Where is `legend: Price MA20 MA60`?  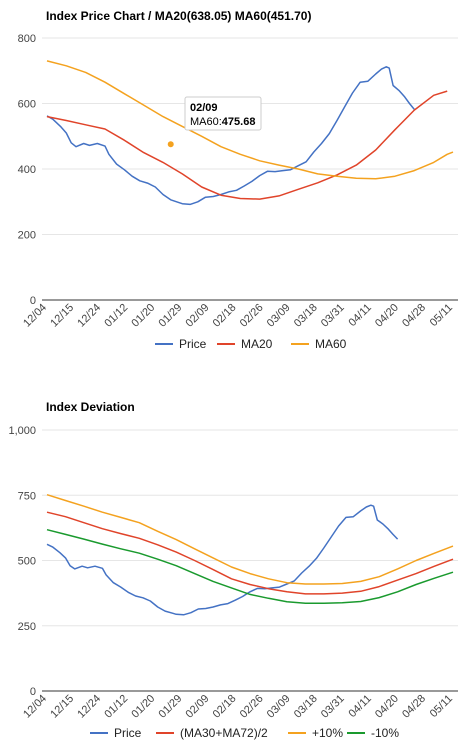
legend: Price MA20 MA60 is located at coordinates (251, 344).